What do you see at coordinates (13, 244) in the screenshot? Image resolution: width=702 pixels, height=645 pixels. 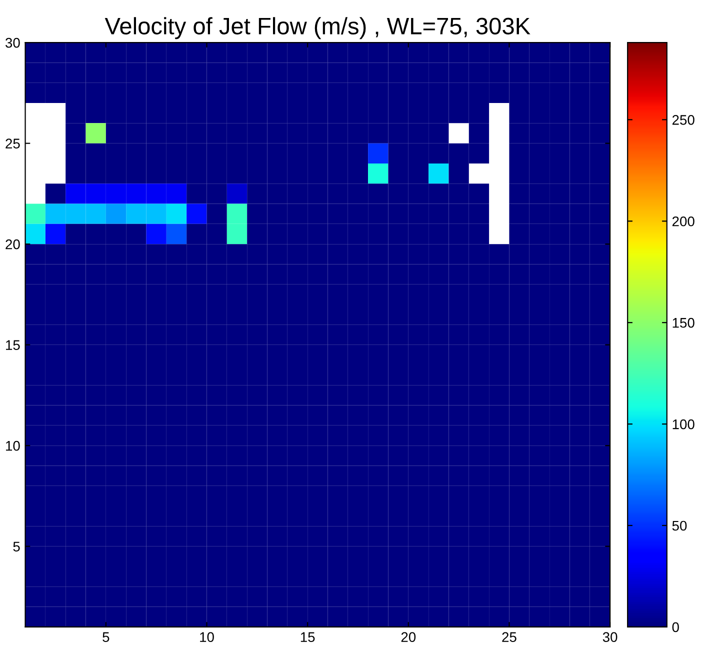 I see `y-tick-label: 20` at bounding box center [13, 244].